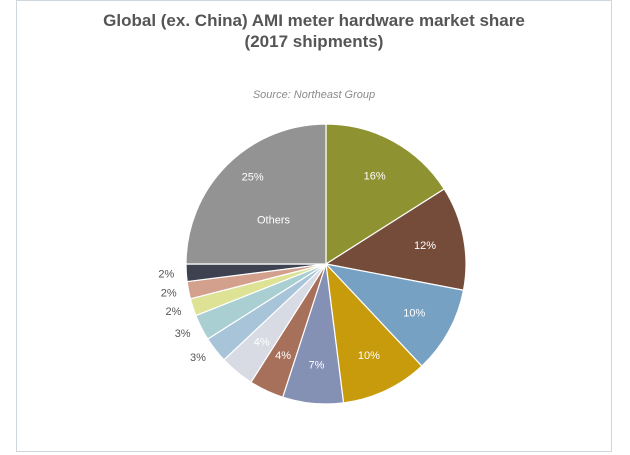 The height and width of the screenshot is (455, 630). What do you see at coordinates (169, 294) in the screenshot?
I see `slice-label-11: 2%` at bounding box center [169, 294].